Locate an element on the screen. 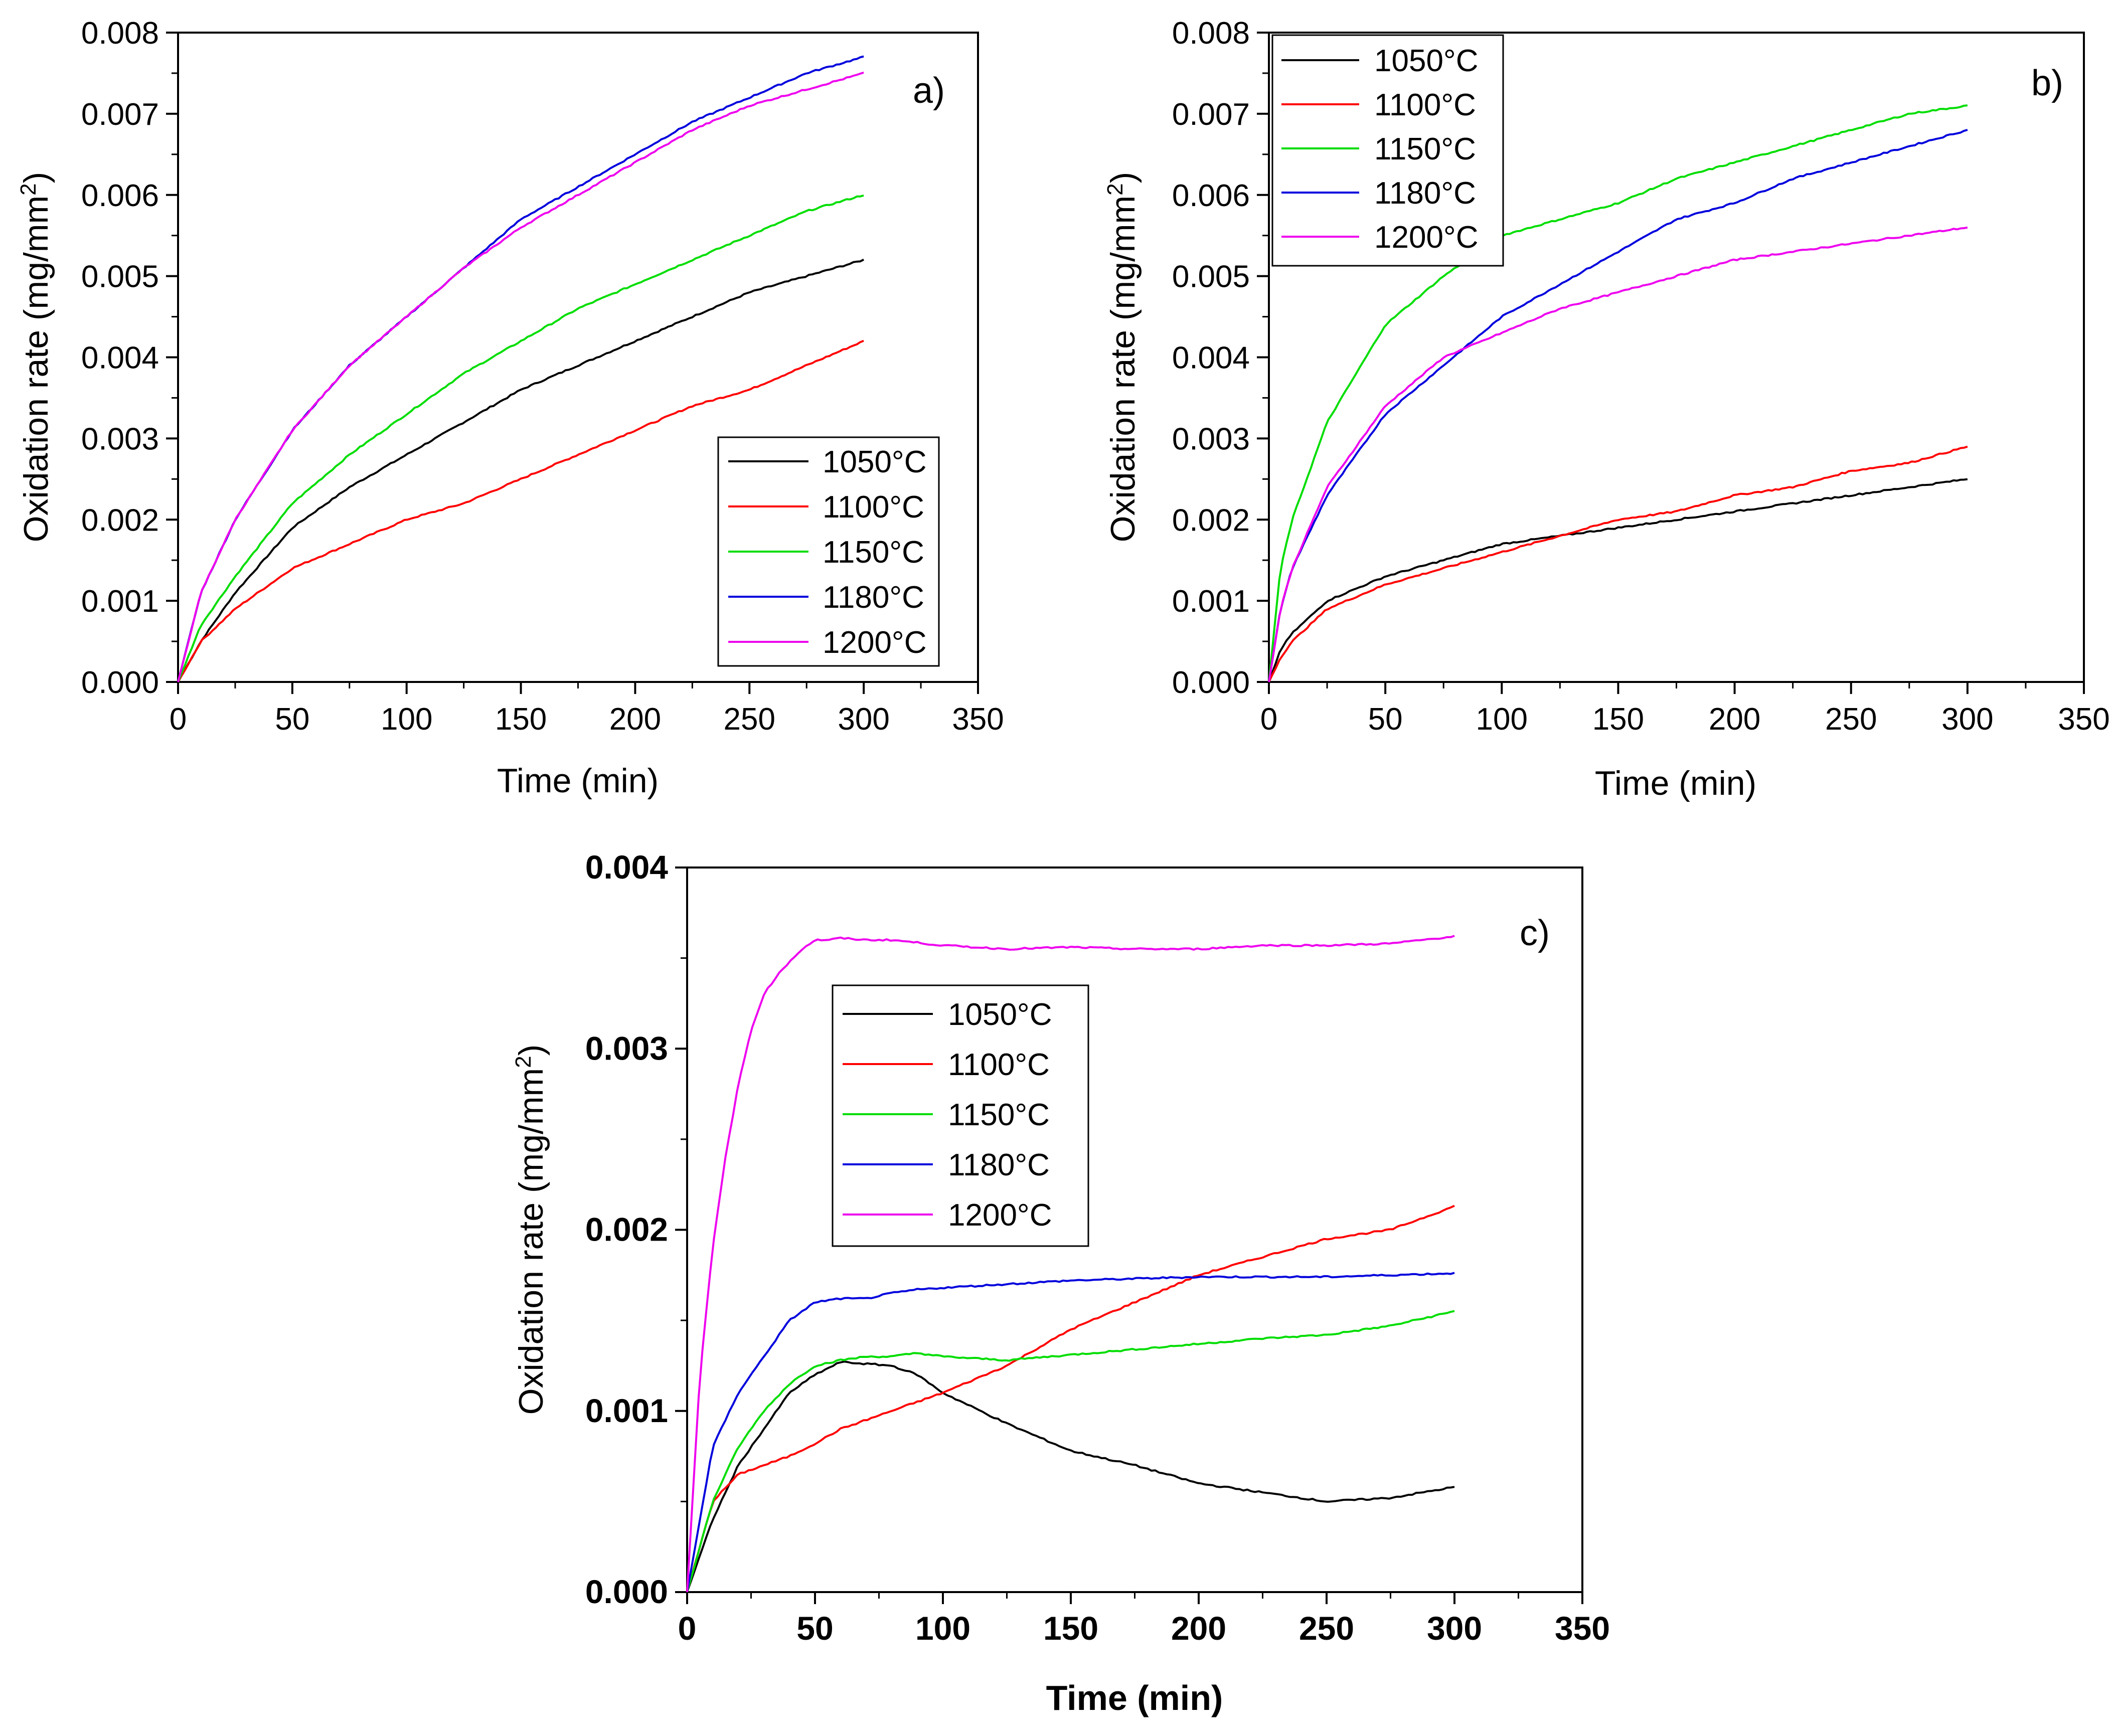 Image resolution: width=2115 pixels, height=1736 pixels. y-tick-label-a-1: 0.001 is located at coordinates (120, 601).